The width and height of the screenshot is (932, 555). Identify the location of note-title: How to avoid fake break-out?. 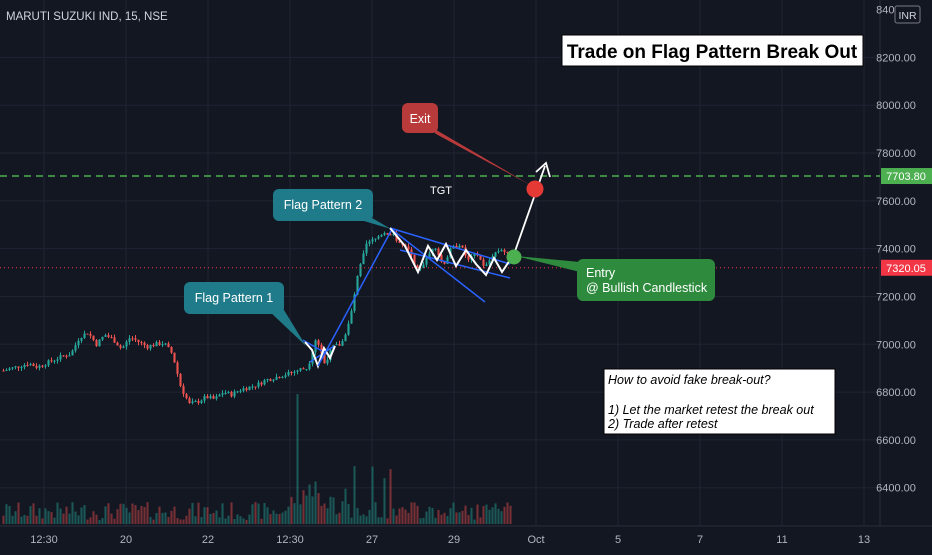
(689, 380).